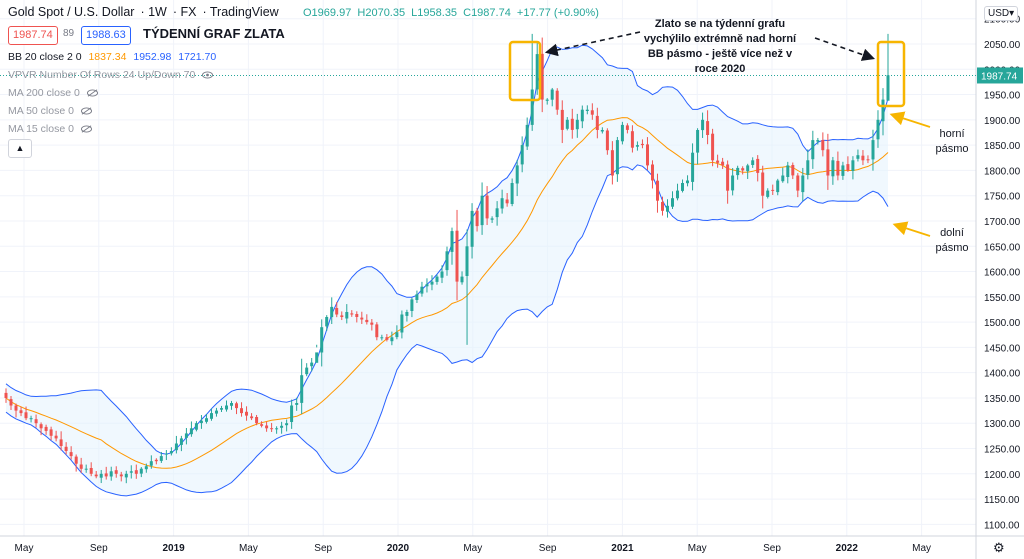  Describe the element at coordinates (188, 12) in the screenshot. I see `exchange-label: FX` at that location.